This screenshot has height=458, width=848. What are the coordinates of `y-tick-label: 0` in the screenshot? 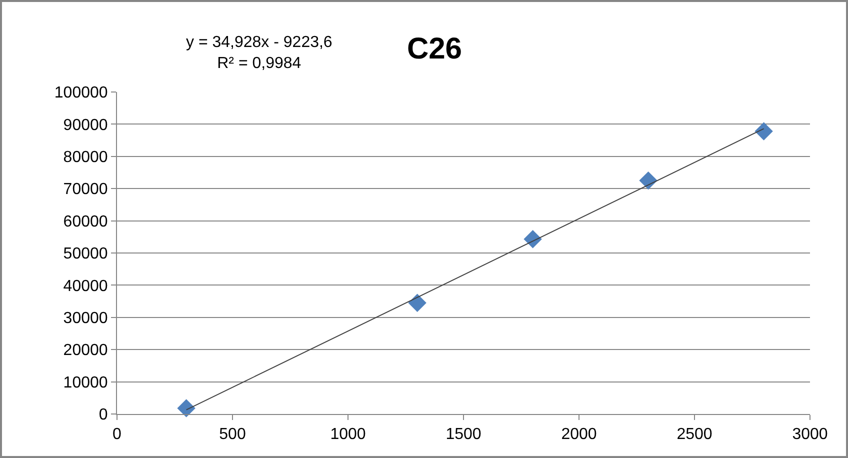 It's located at (103, 415).